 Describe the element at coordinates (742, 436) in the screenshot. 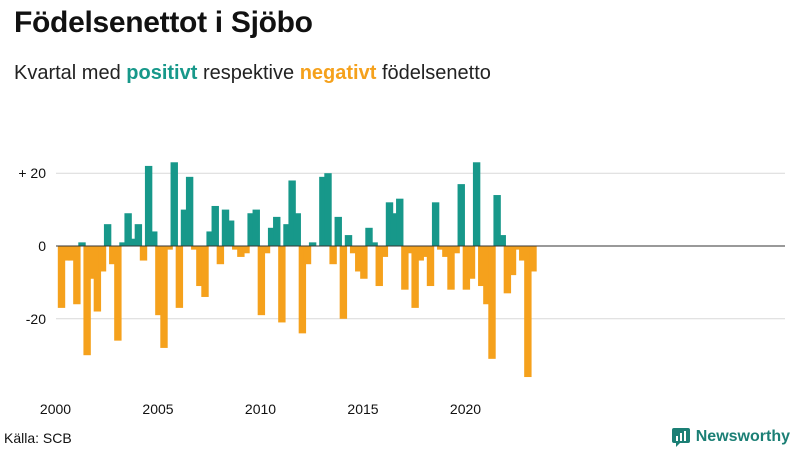

I see `brand-name: Newsworthy` at that location.